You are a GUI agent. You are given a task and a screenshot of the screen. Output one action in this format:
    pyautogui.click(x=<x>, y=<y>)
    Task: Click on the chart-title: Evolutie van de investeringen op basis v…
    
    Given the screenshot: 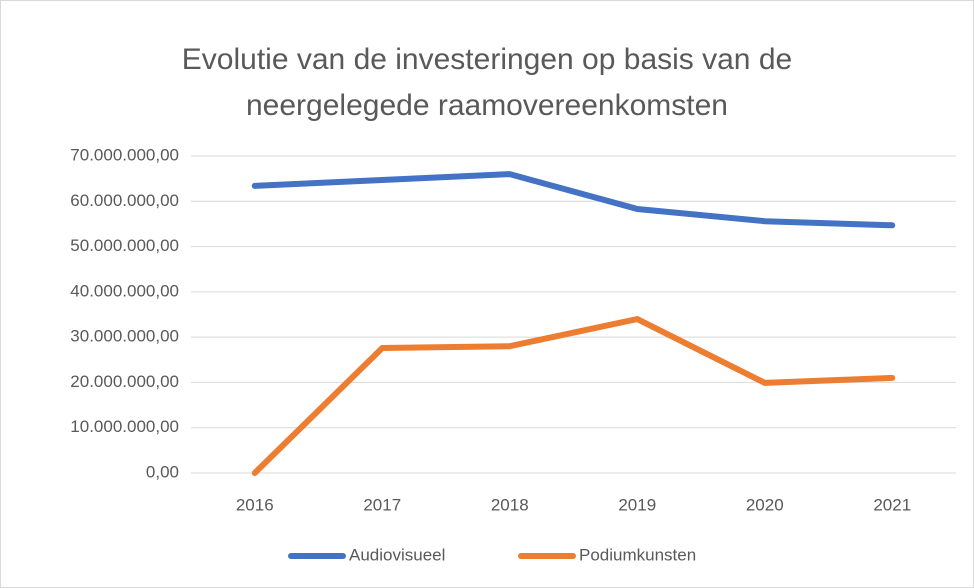 What is the action you would take?
    pyautogui.click(x=487, y=82)
    